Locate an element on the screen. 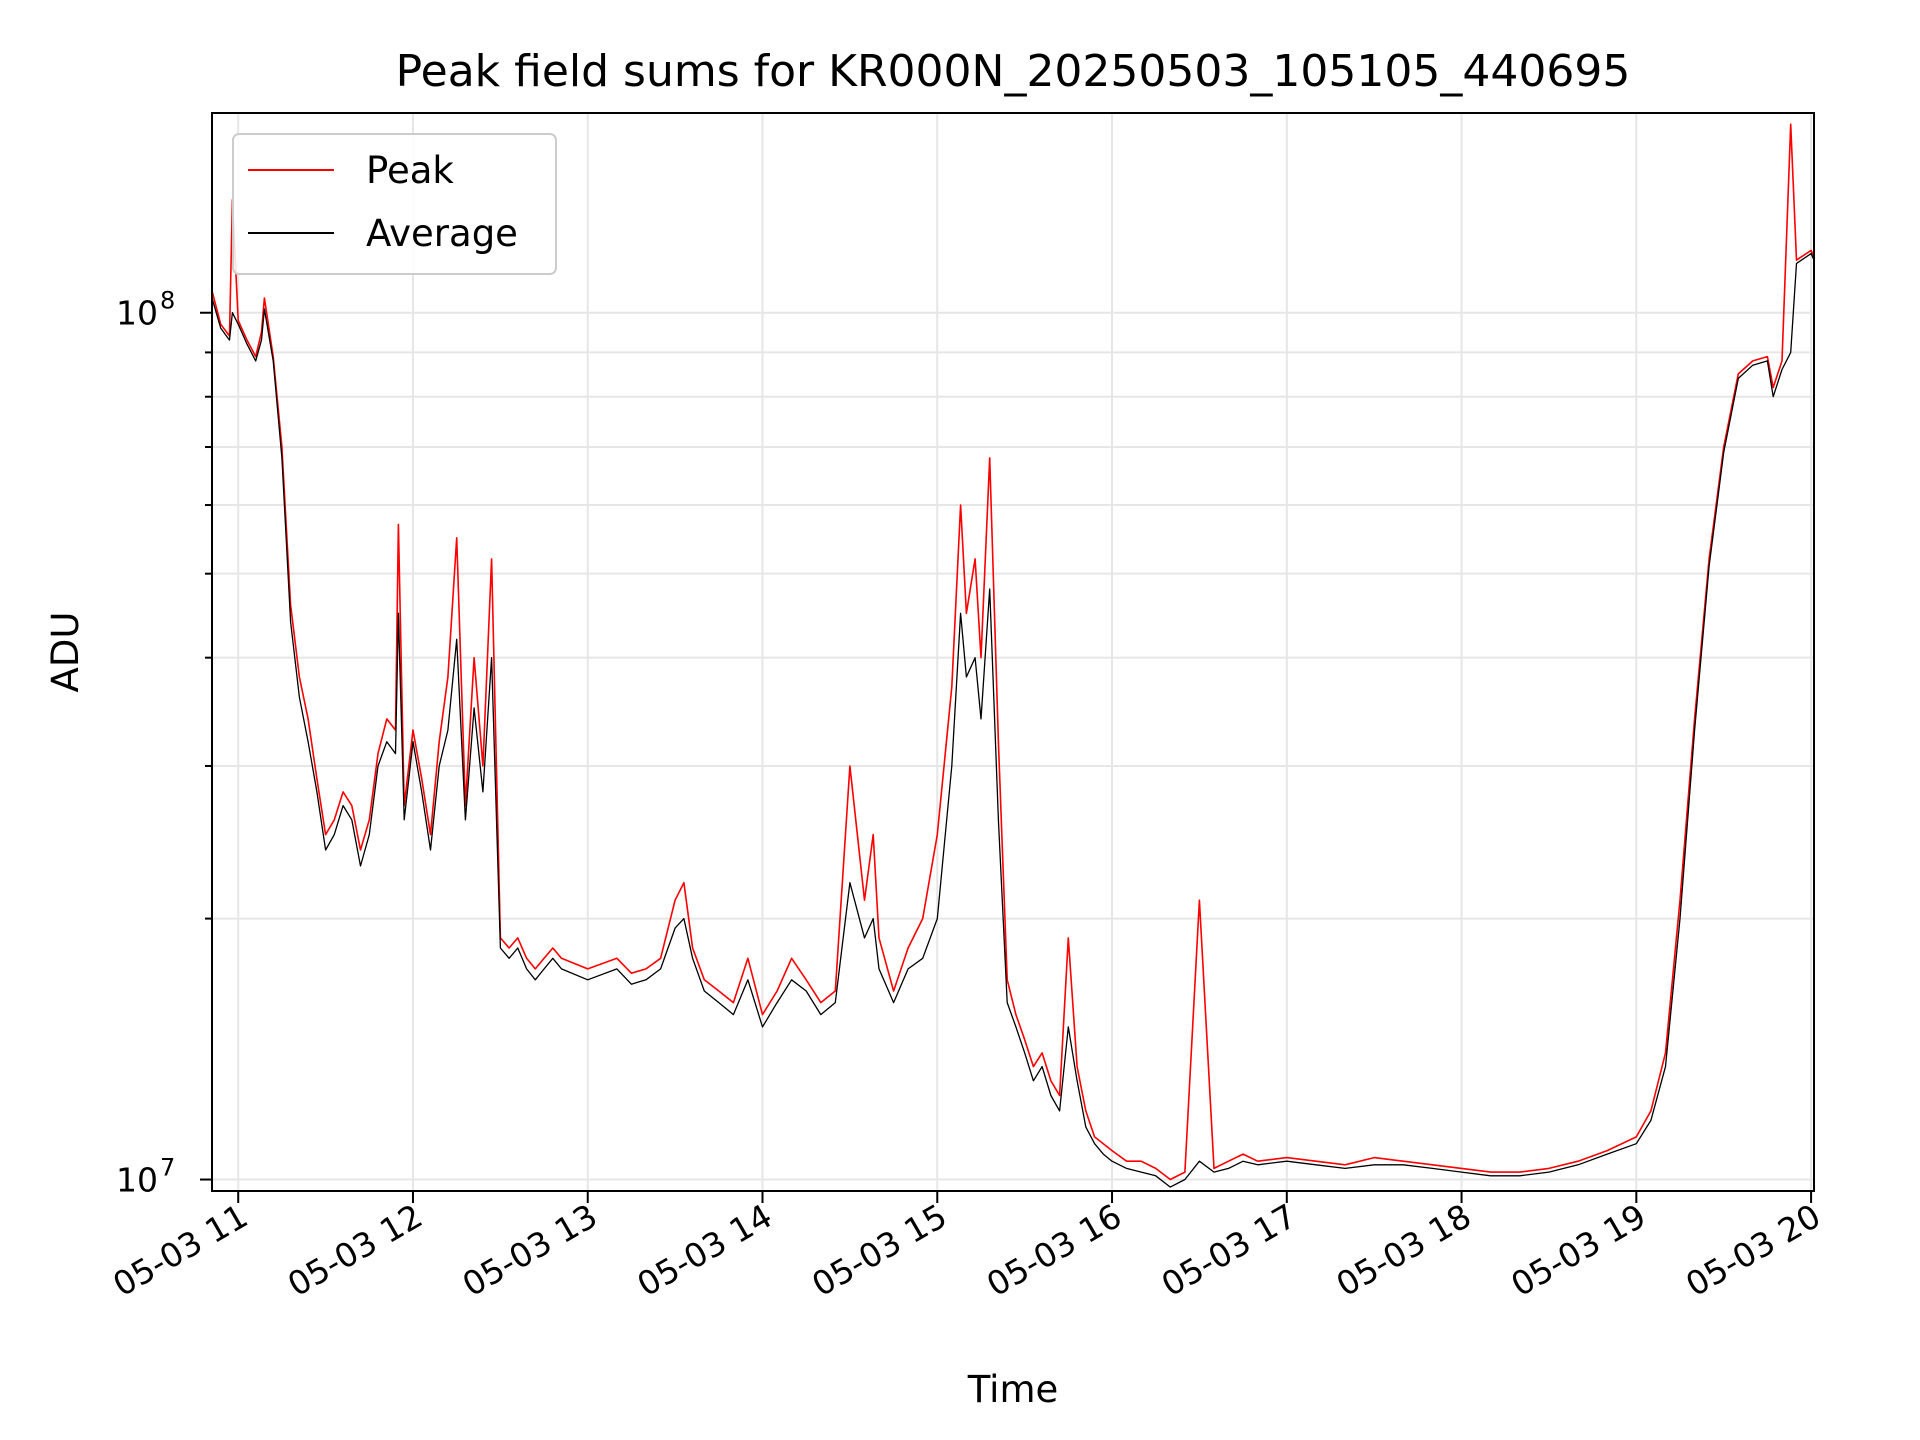 Image resolution: width=1920 pixels, height=1440 pixels. legend: Peak Average is located at coordinates (394, 204).